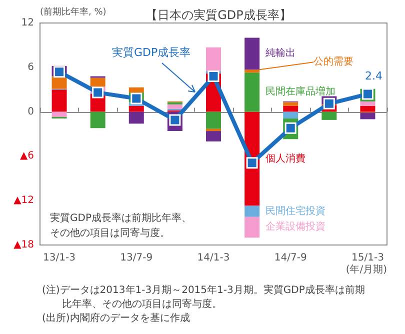  I want to click on y-tick-label: ▲12, so click(24, 200).